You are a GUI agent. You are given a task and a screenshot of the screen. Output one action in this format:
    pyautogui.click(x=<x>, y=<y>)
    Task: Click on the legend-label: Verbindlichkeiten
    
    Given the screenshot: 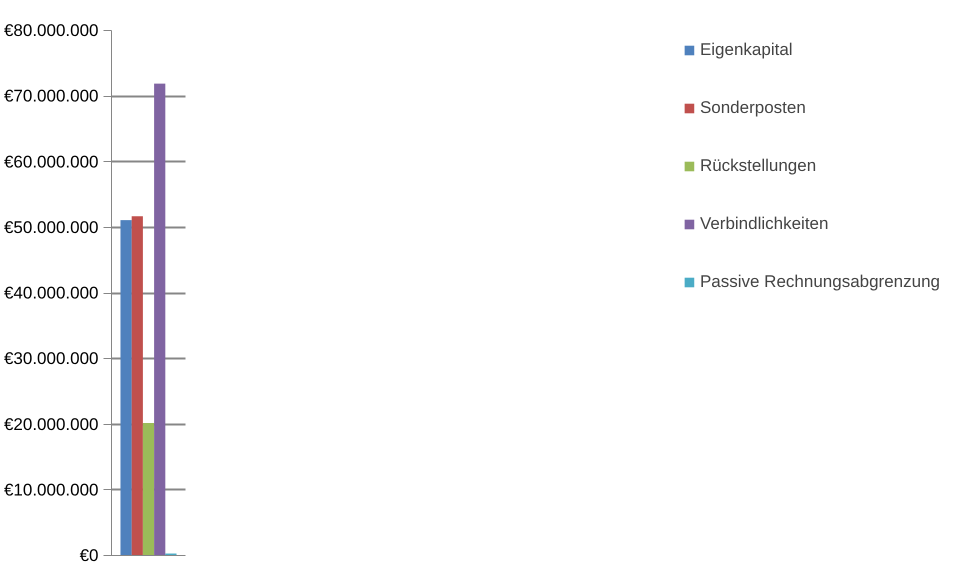 What is the action you would take?
    pyautogui.click(x=764, y=224)
    